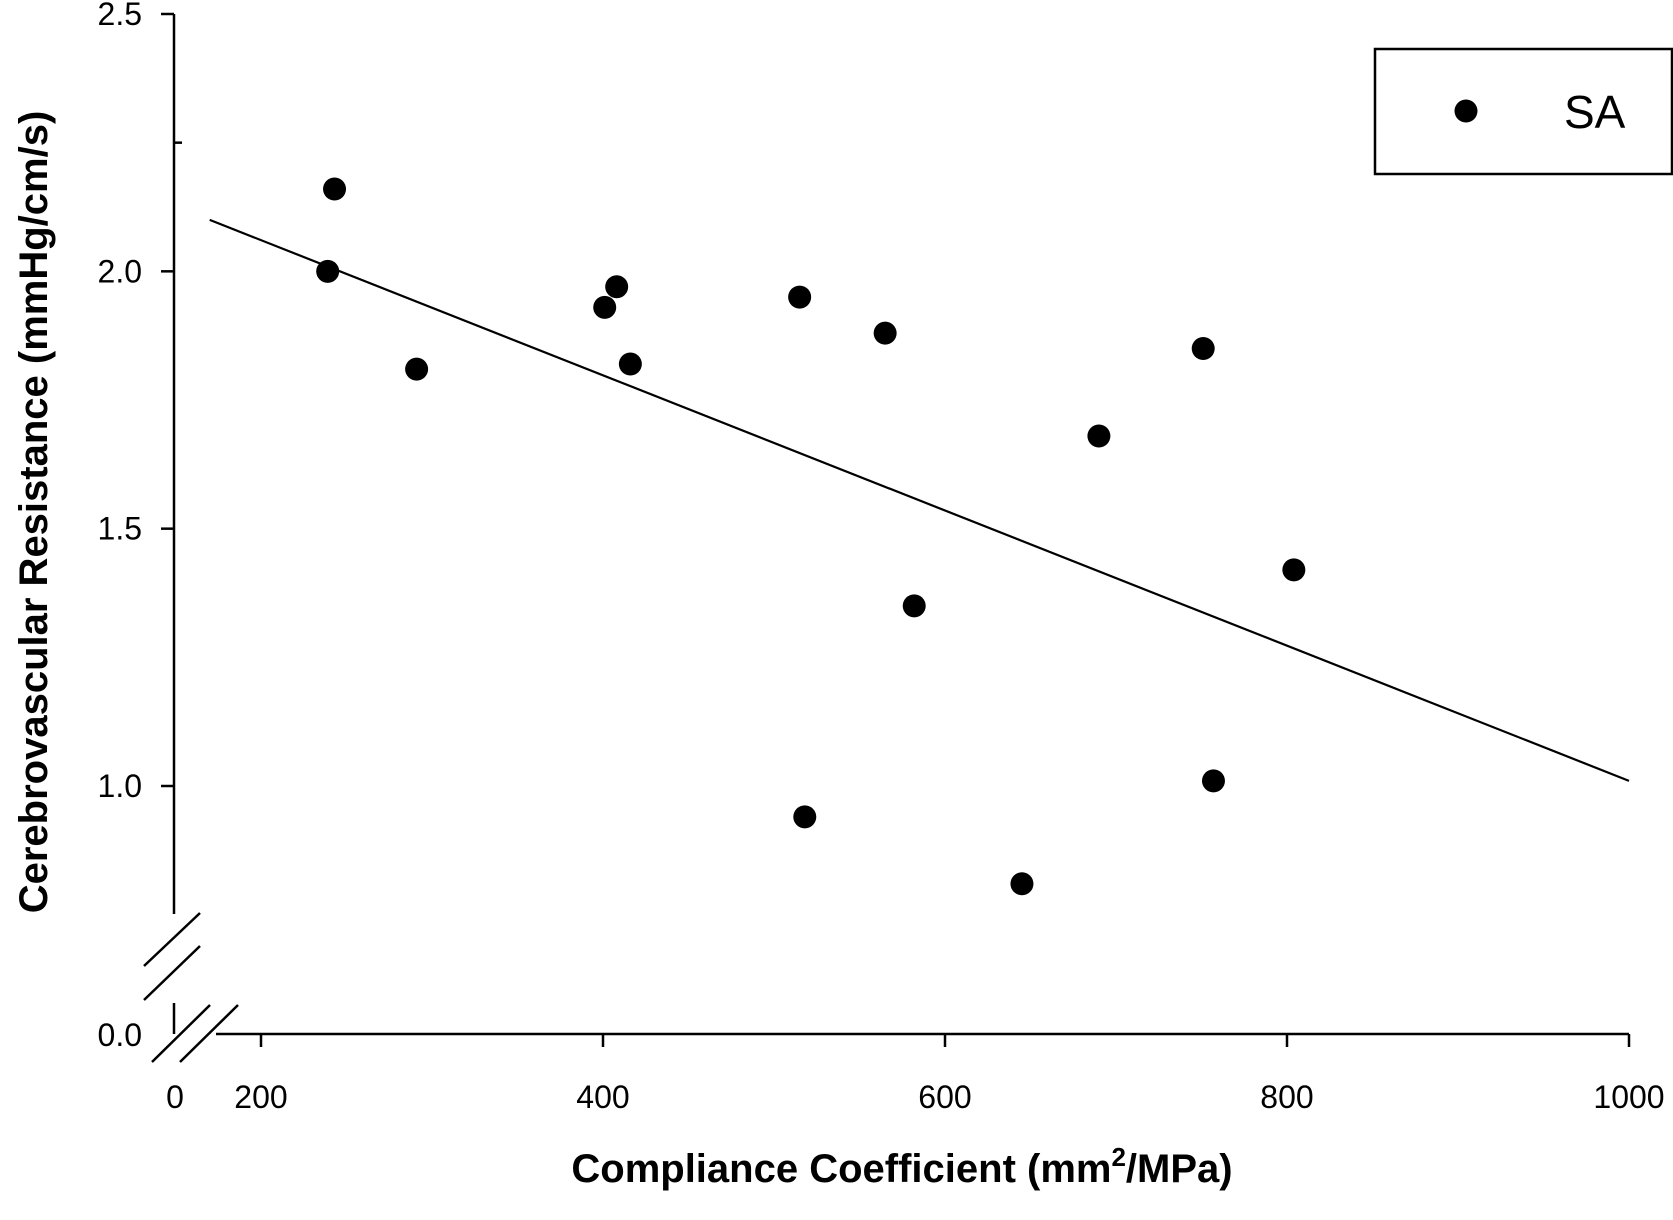 This screenshot has width=1673, height=1220. Describe the element at coordinates (841, 1169) in the screenshot. I see `x-axis-title-main: Compliance Coefficient (mm` at that location.